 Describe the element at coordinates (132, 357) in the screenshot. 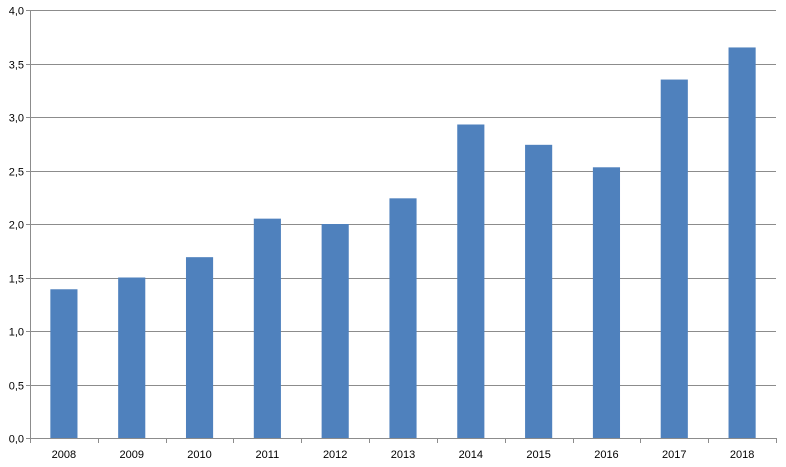

I see `bar-2009` at that location.